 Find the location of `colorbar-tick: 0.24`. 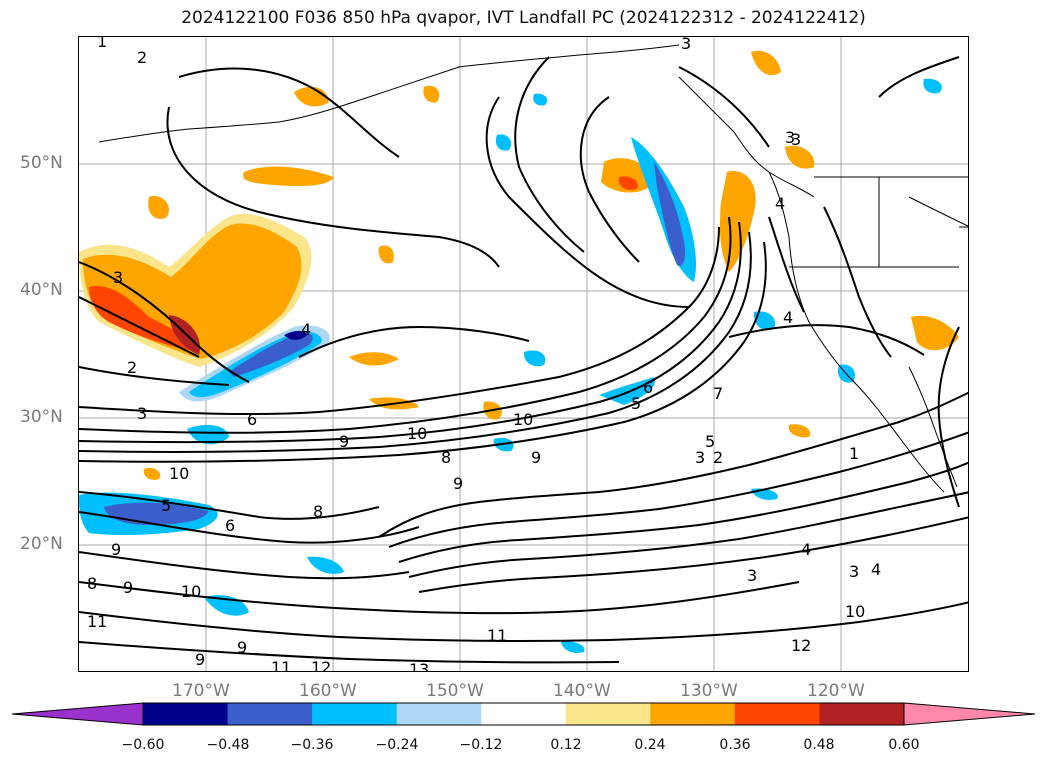

colorbar-tick: 0.24 is located at coordinates (650, 745).